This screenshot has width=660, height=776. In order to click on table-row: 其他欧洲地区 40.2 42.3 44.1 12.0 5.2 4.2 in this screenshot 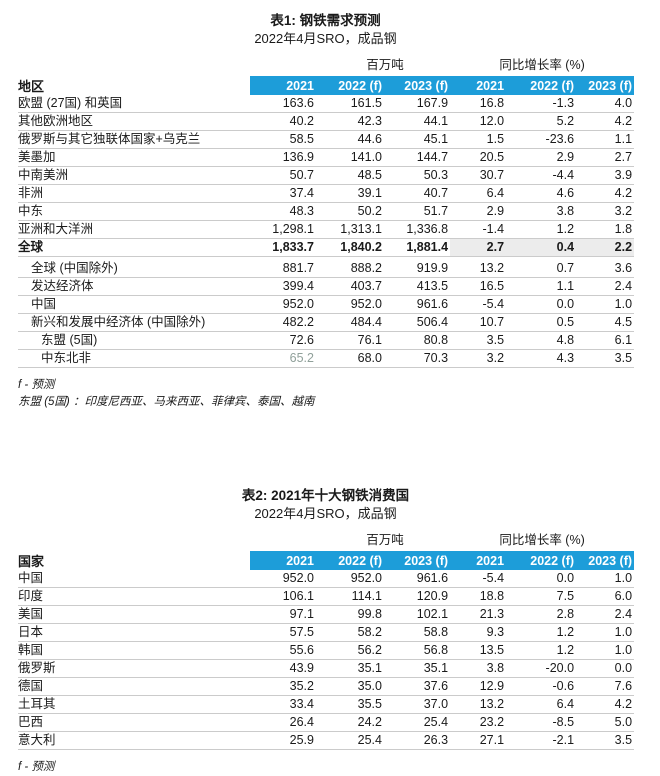, I will do `click(326, 121)`.